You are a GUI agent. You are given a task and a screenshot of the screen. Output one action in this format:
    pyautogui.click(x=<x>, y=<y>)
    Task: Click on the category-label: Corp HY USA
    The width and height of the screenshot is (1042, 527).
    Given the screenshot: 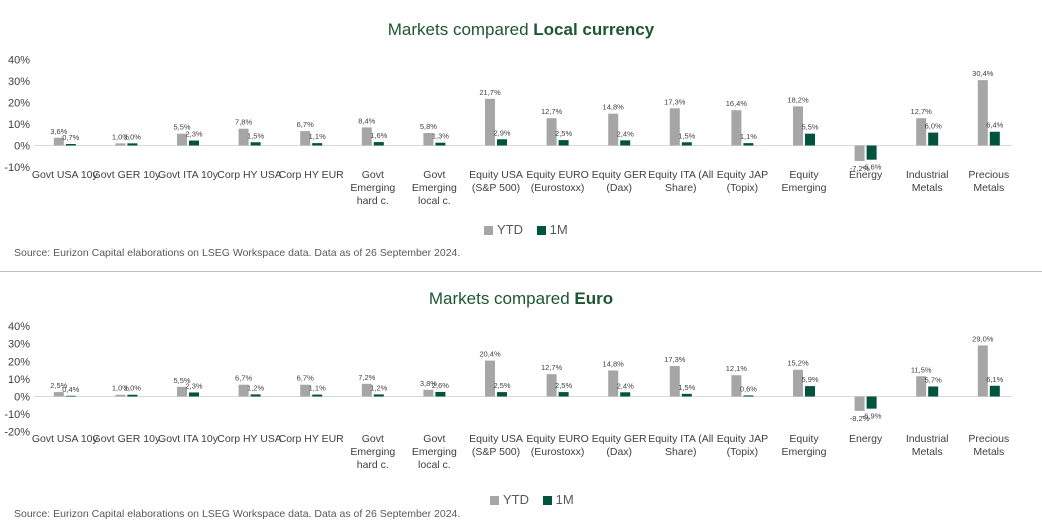 What is the action you would take?
    pyautogui.click(x=249, y=175)
    